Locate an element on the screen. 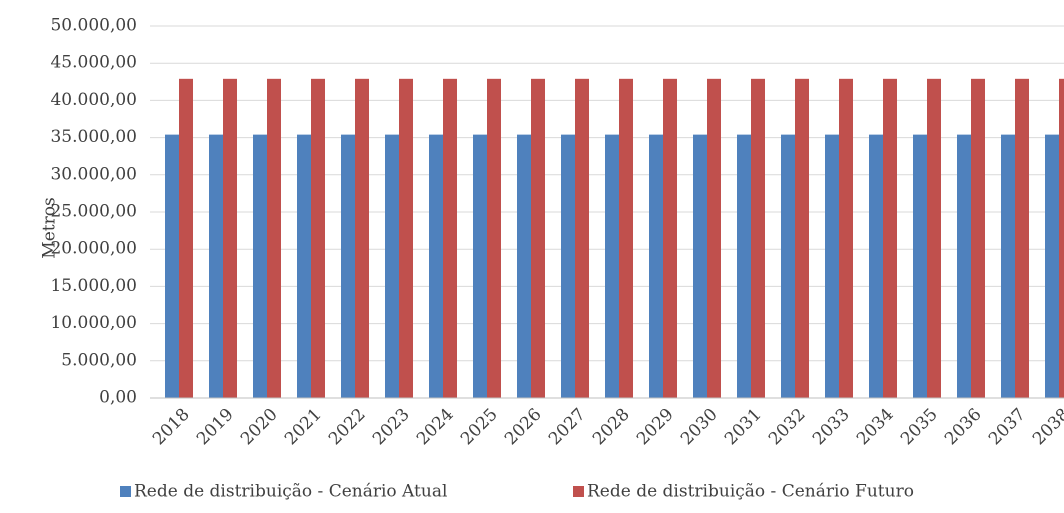 Image resolution: width=1064 pixels, height=513 pixels. x-tick-label: 2018 is located at coordinates (171, 427).